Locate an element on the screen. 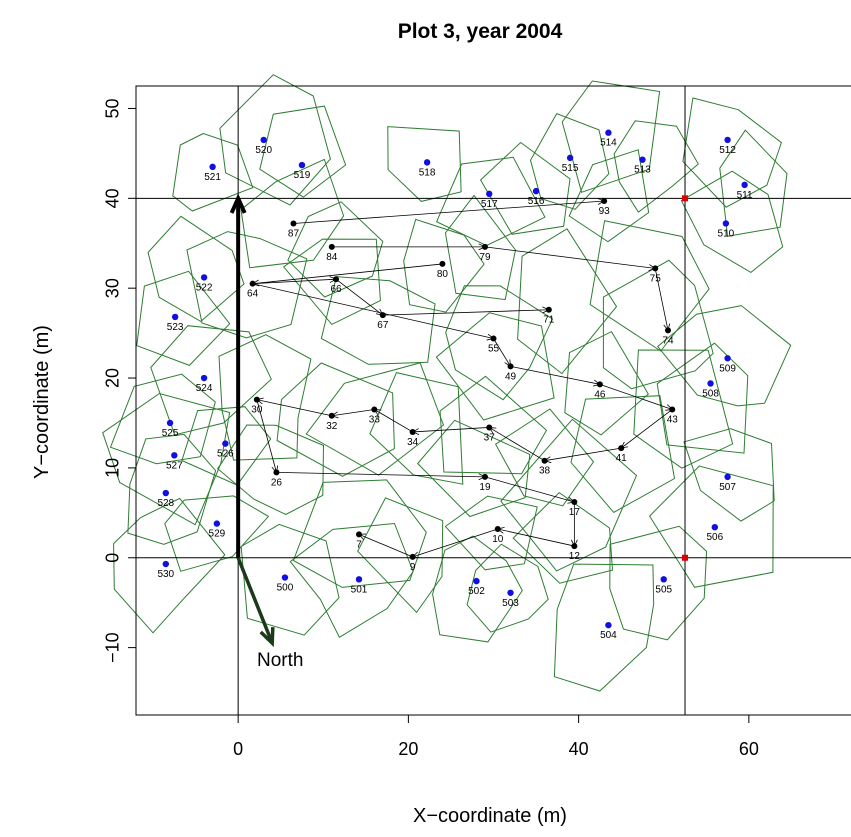 Image resolution: width=851 pixels, height=837 pixels. point-label: 12 is located at coordinates (575, 556).